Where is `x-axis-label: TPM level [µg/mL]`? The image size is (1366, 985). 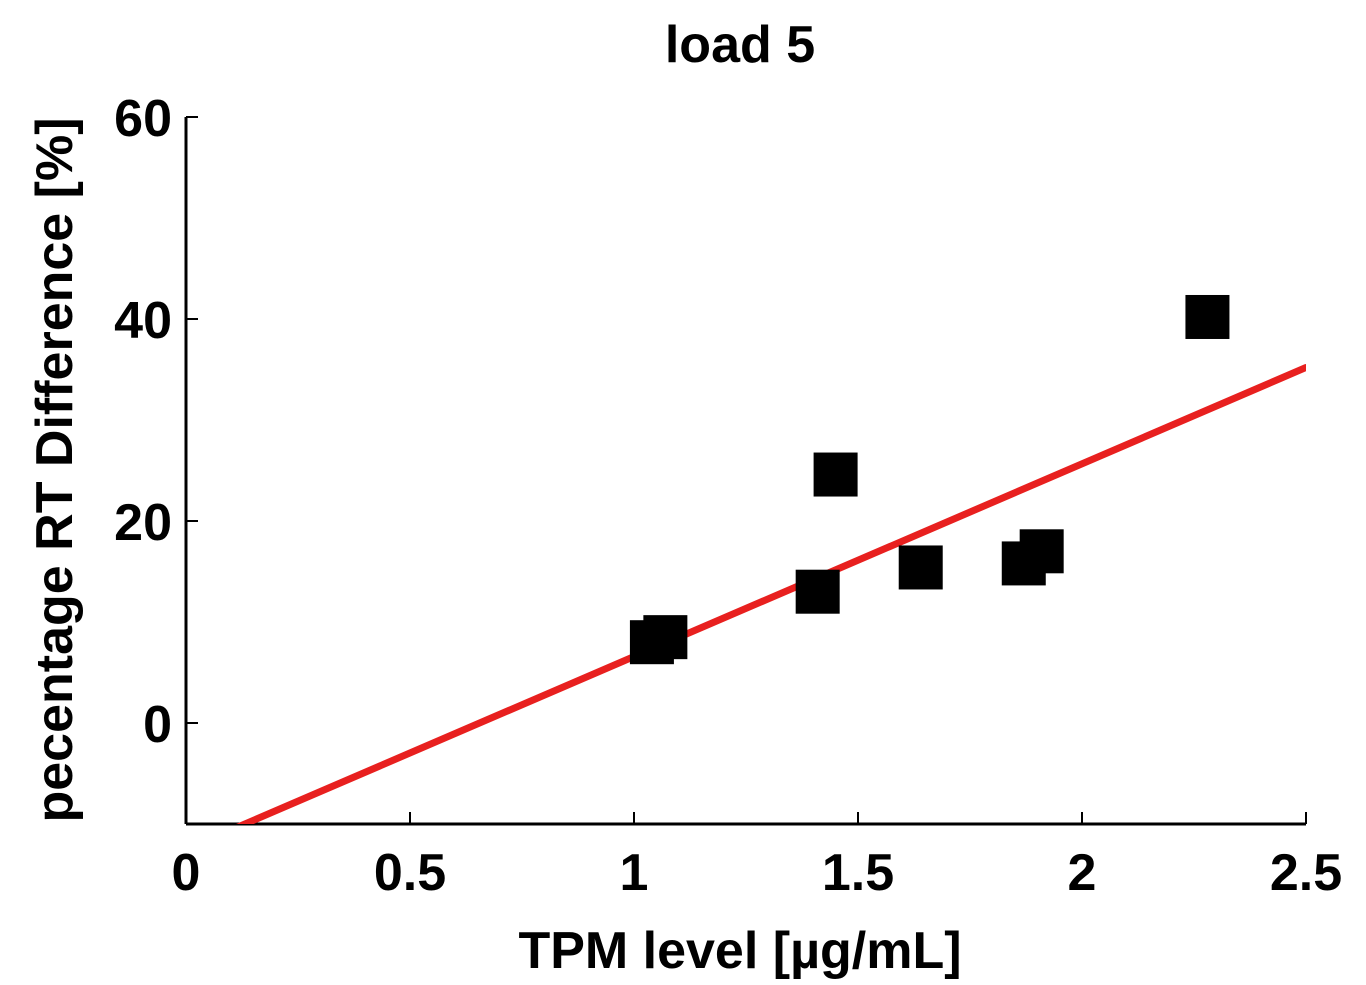
x-axis-label: TPM level [µg/mL] is located at coordinates (739, 951).